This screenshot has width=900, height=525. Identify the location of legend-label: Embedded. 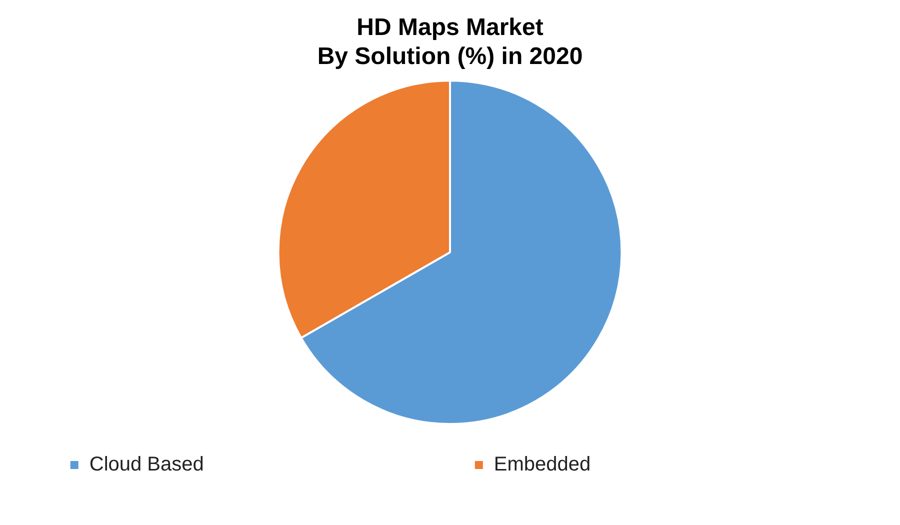
(662, 465).